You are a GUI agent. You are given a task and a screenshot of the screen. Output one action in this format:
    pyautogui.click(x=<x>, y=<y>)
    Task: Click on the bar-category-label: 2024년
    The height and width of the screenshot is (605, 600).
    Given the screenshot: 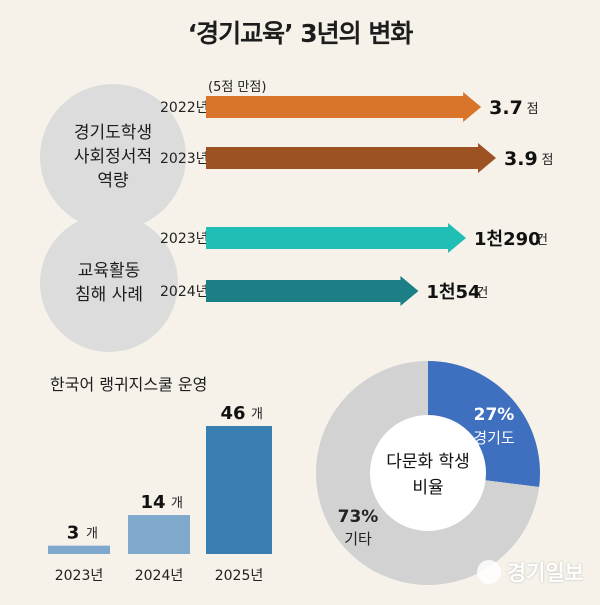 What is the action you would take?
    pyautogui.click(x=159, y=576)
    